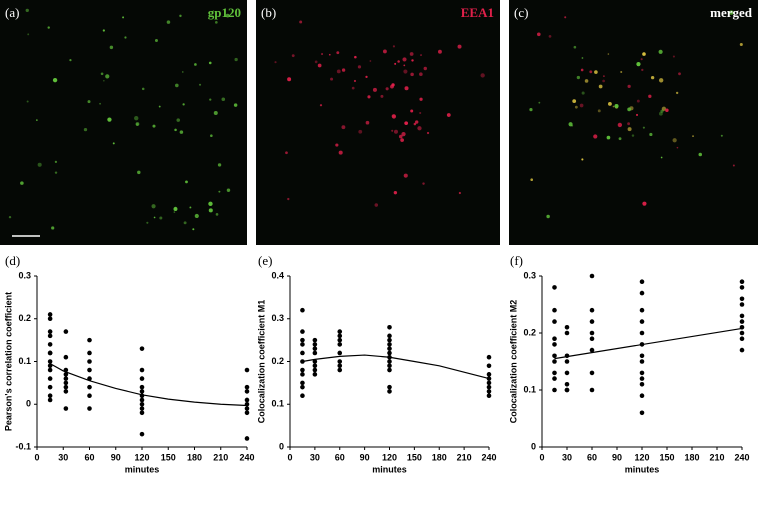 The image size is (758, 508). Describe the element at coordinates (142, 469) in the screenshot. I see `x-axis-label: minutes` at that location.